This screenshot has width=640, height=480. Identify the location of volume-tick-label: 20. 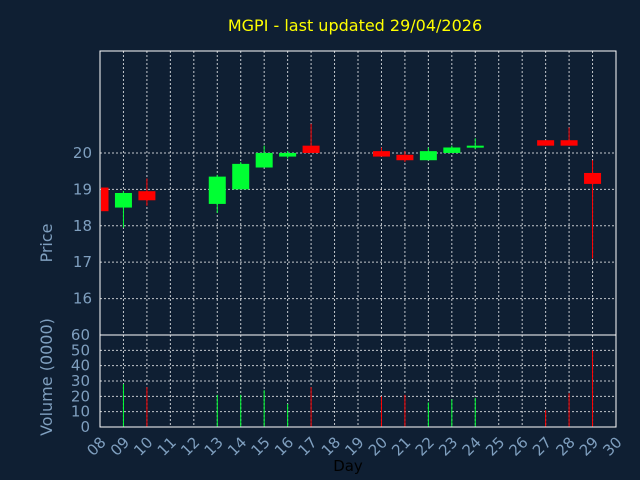
(80, 396).